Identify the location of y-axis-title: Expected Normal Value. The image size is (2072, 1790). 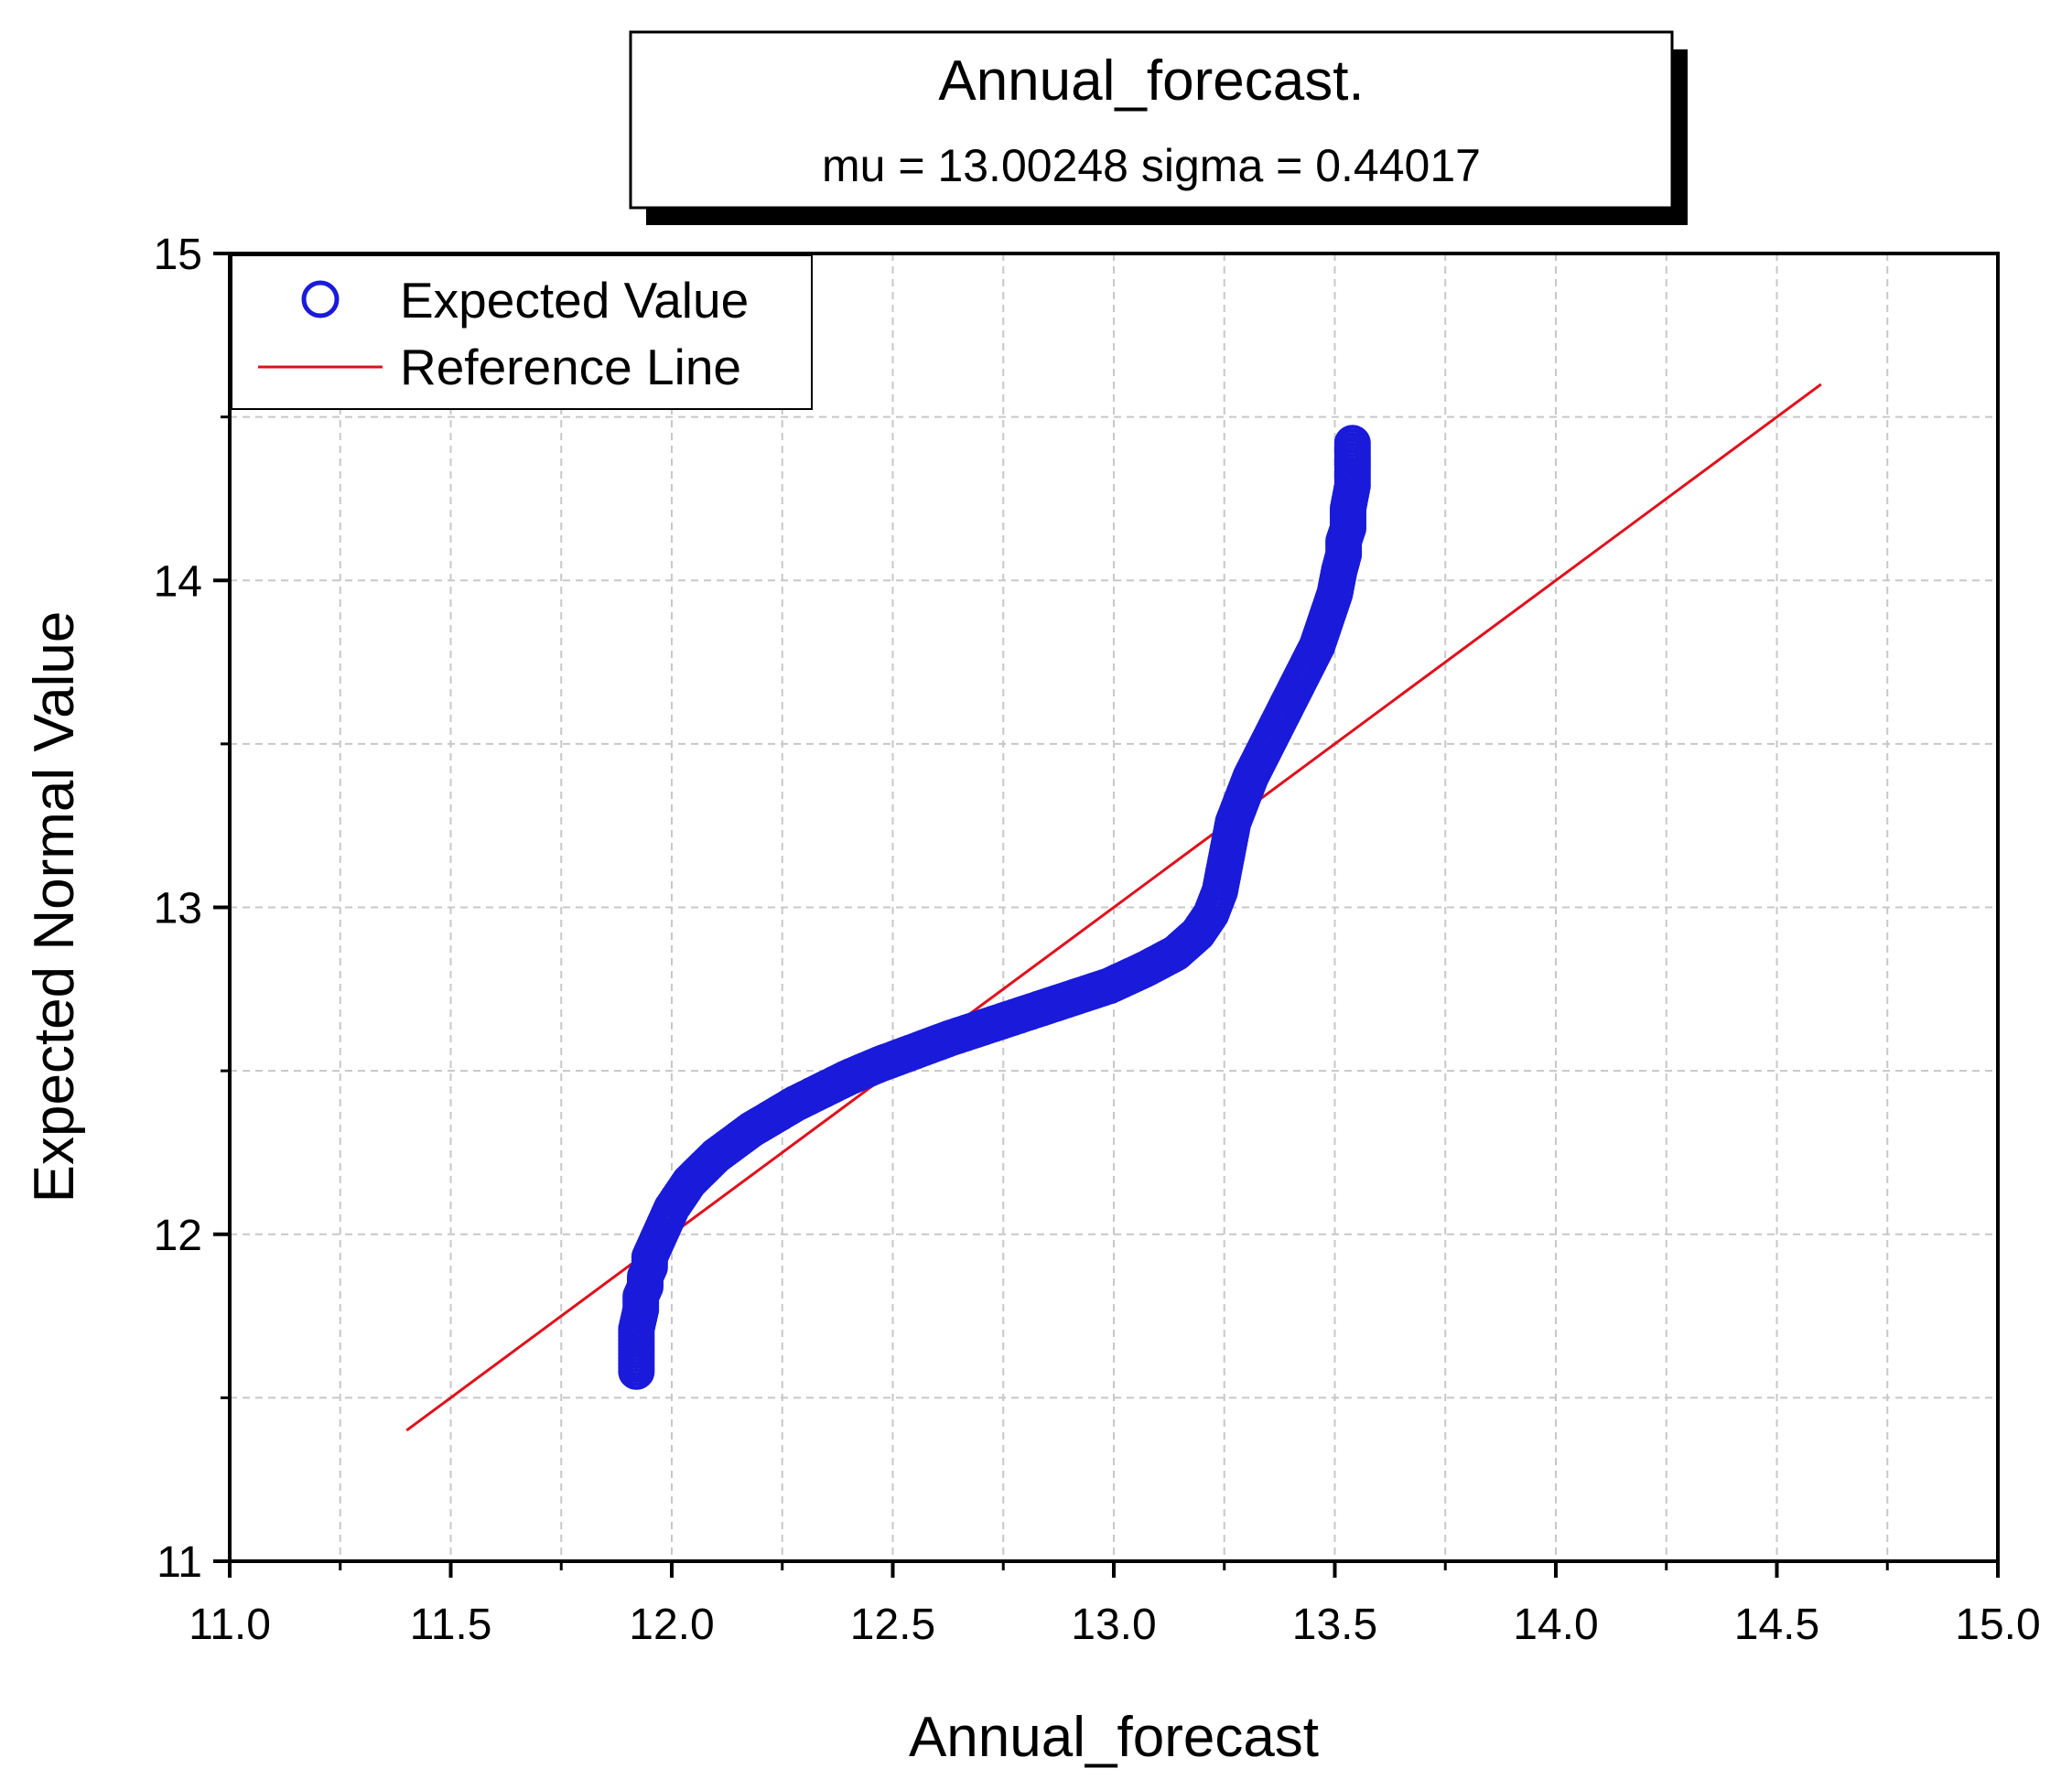
(54, 907).